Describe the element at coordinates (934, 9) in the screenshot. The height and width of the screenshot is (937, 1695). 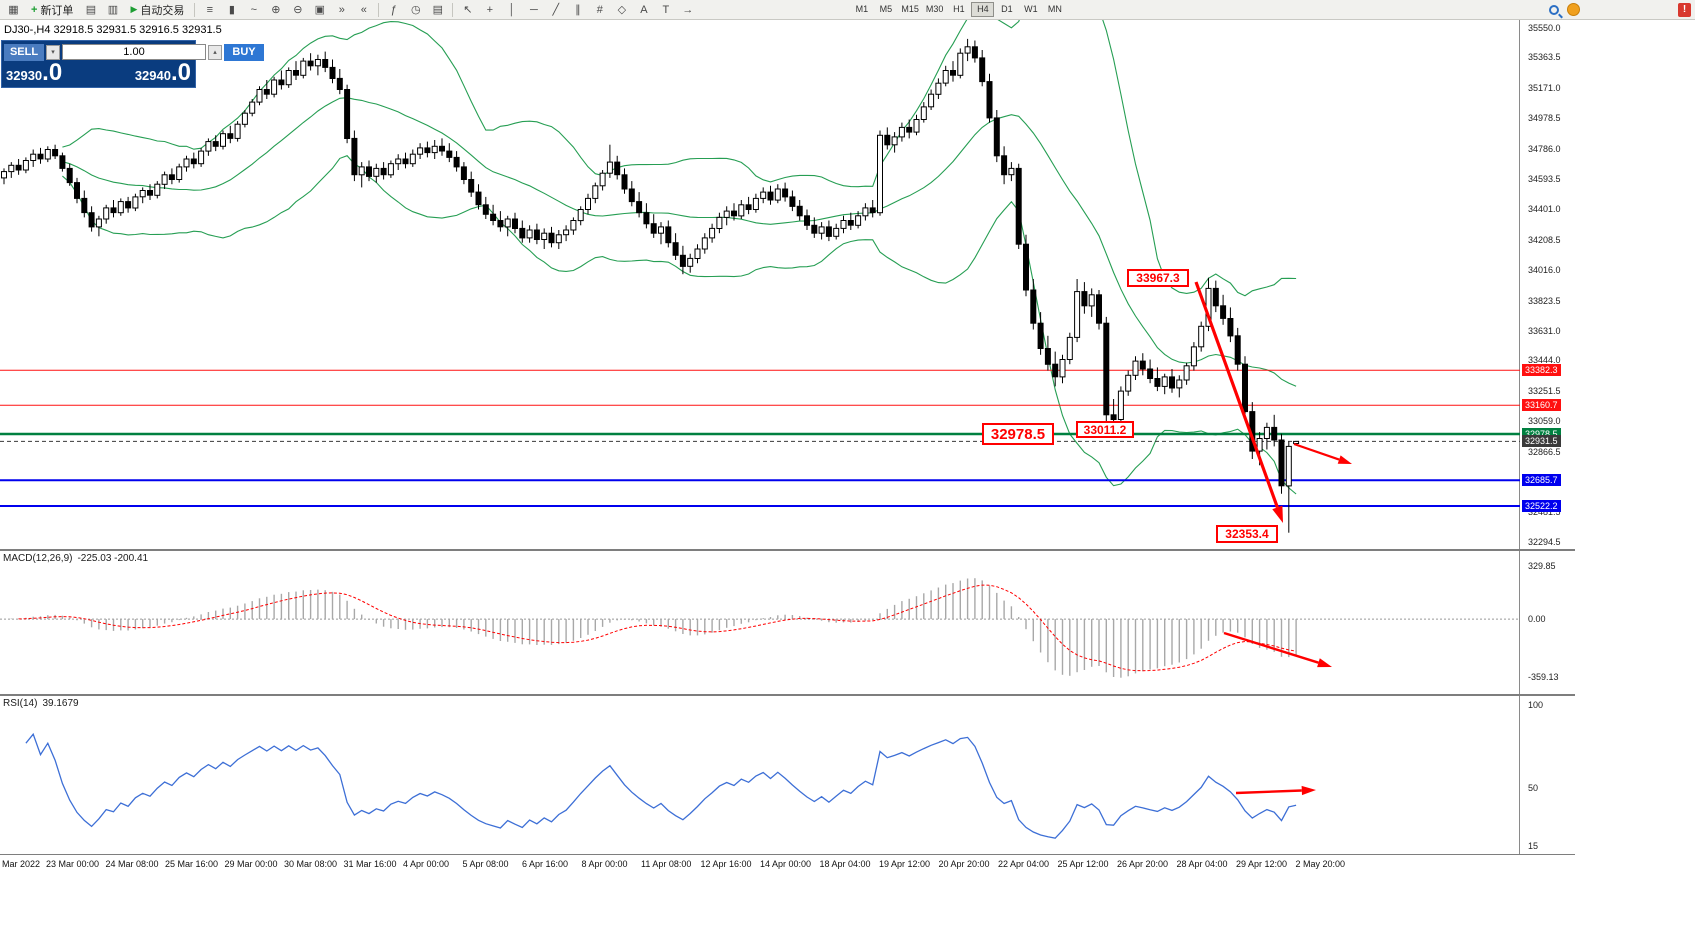
I see `timeframe-button-m30: M30` at that location.